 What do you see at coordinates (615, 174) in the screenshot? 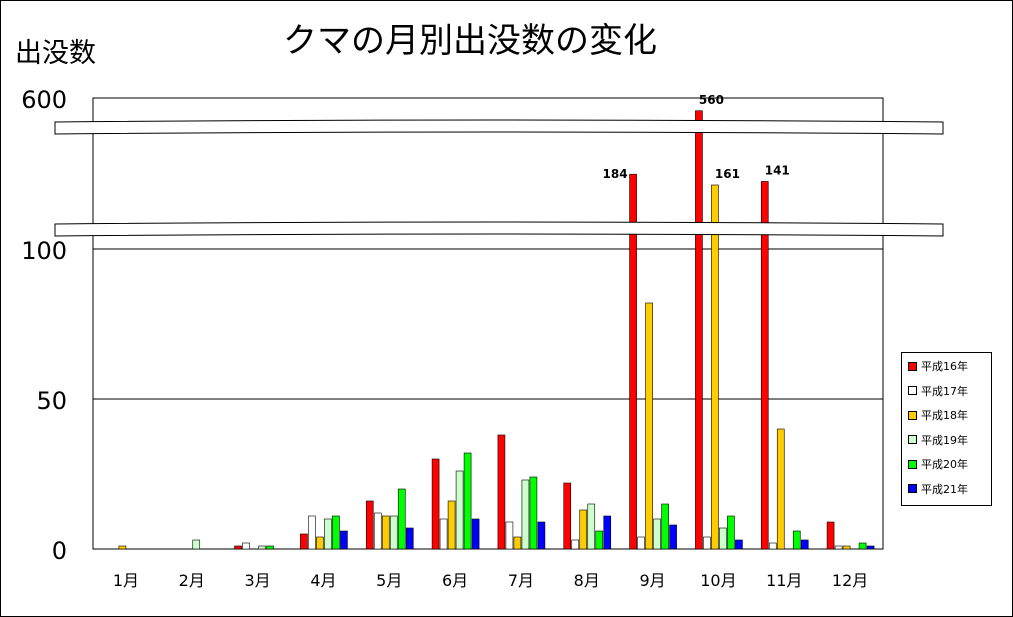
I see `data-label: 184` at bounding box center [615, 174].